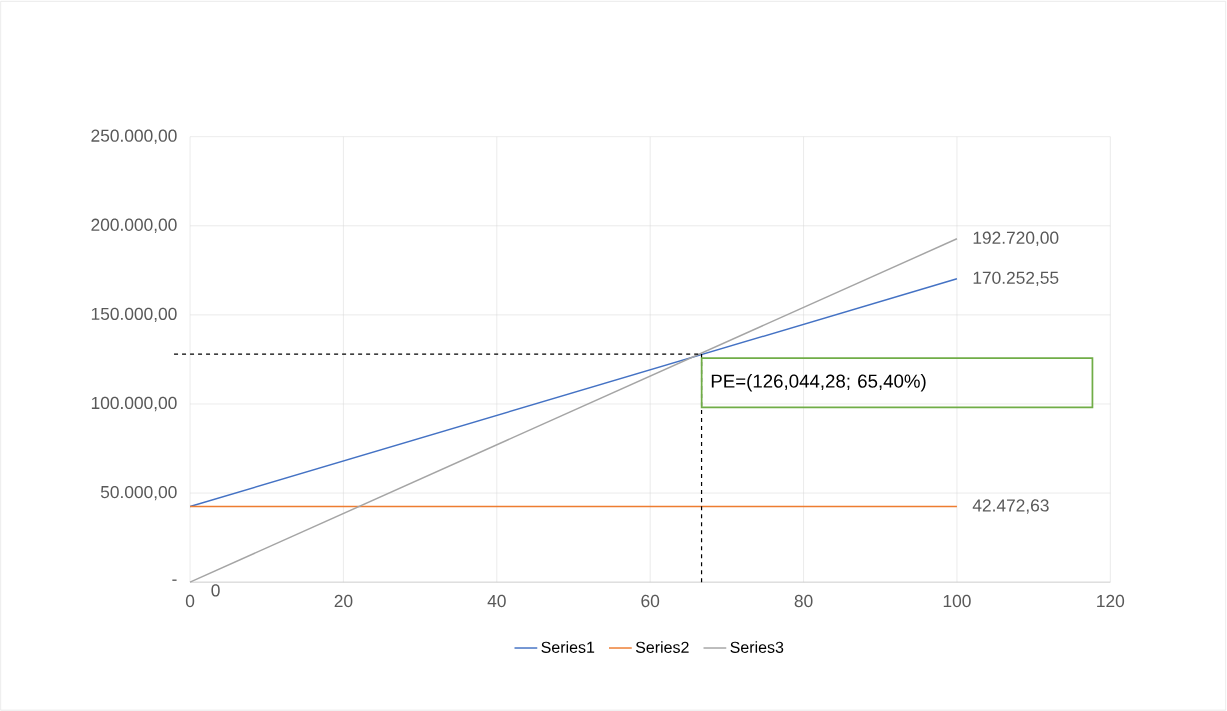 This screenshot has width=1227, height=711. I want to click on data-label: 192.720,00, so click(1016, 238).